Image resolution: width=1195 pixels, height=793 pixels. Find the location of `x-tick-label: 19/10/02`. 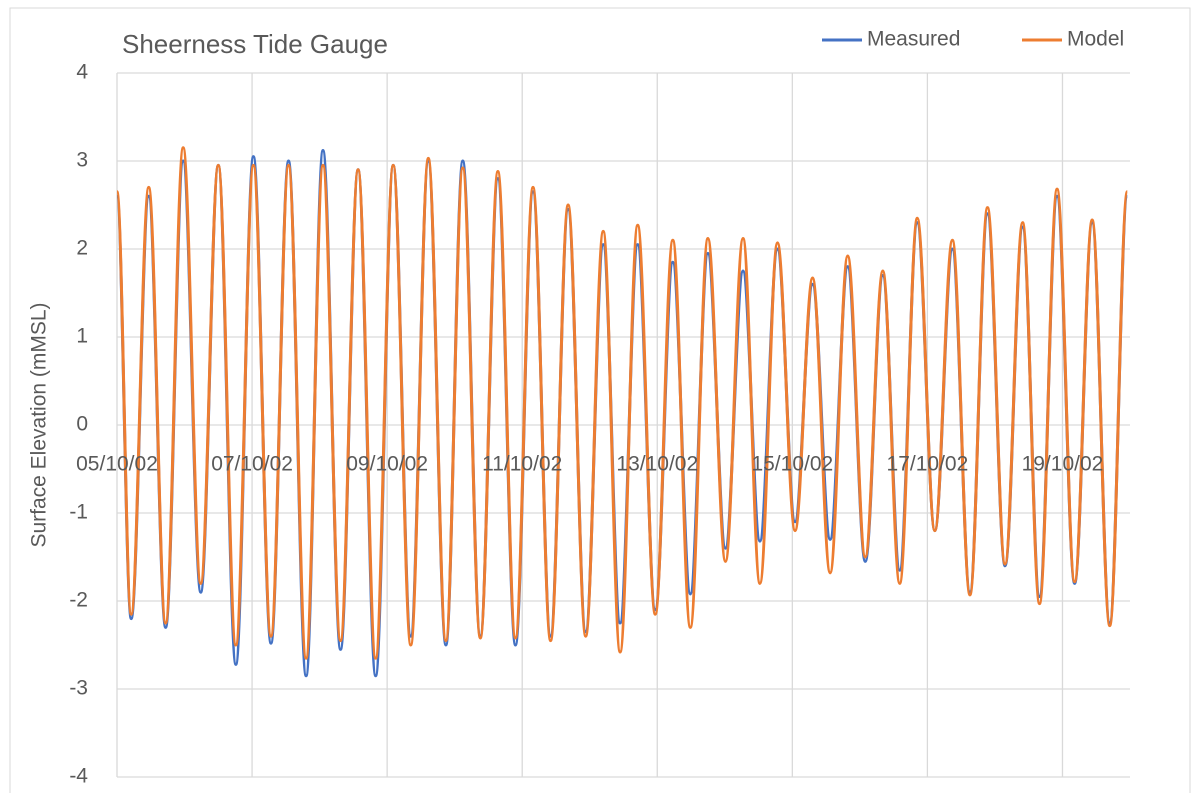

x-tick-label: 19/10/02 is located at coordinates (1063, 464).